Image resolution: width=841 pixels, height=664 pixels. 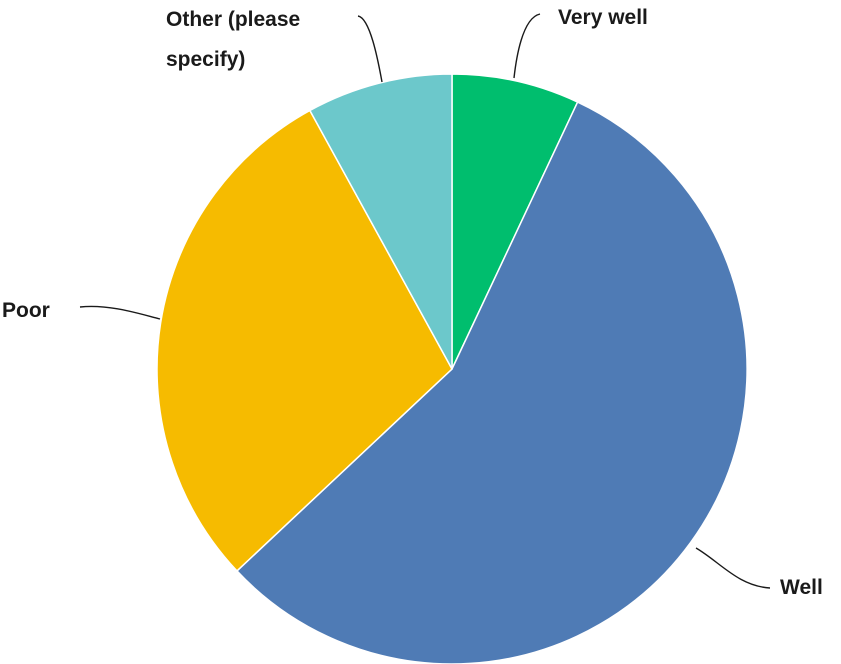 I want to click on slice-label-very-well: Very well, so click(x=603, y=17).